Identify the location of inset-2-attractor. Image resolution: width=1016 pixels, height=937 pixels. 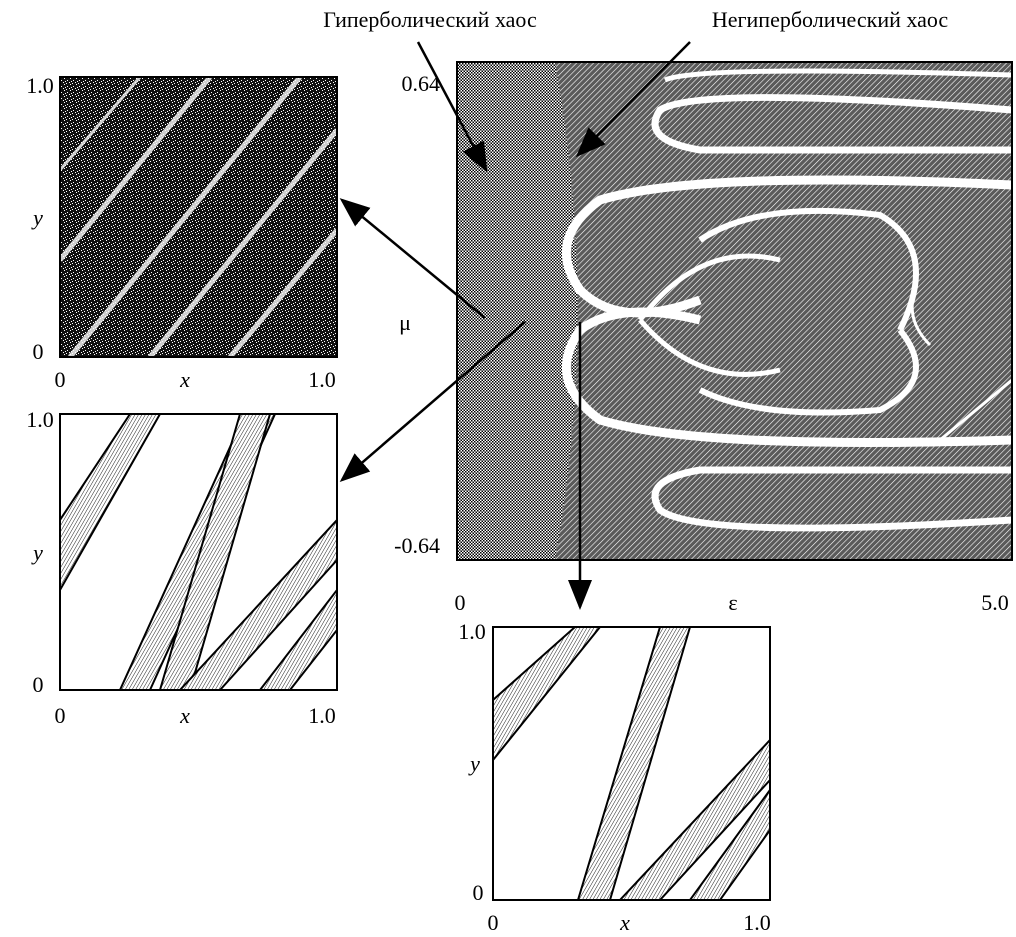
(198, 552).